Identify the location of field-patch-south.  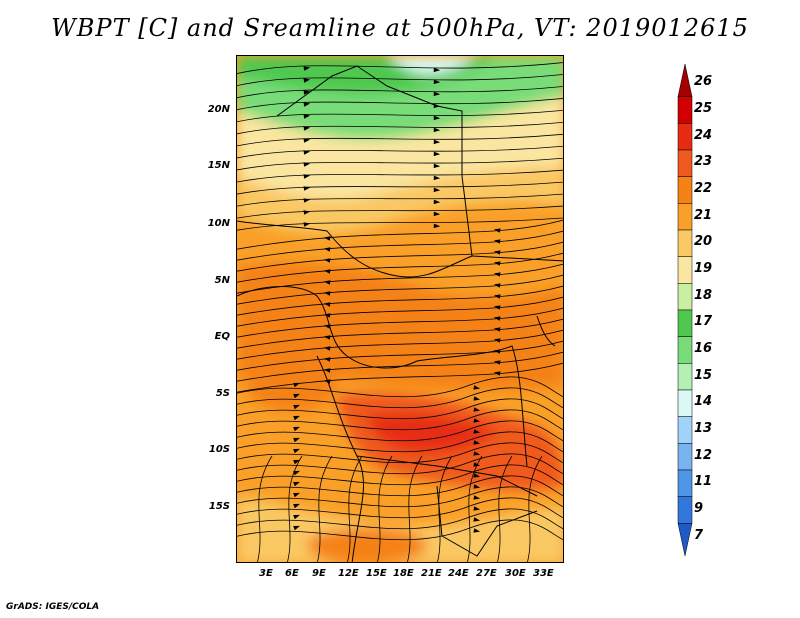
(367, 545).